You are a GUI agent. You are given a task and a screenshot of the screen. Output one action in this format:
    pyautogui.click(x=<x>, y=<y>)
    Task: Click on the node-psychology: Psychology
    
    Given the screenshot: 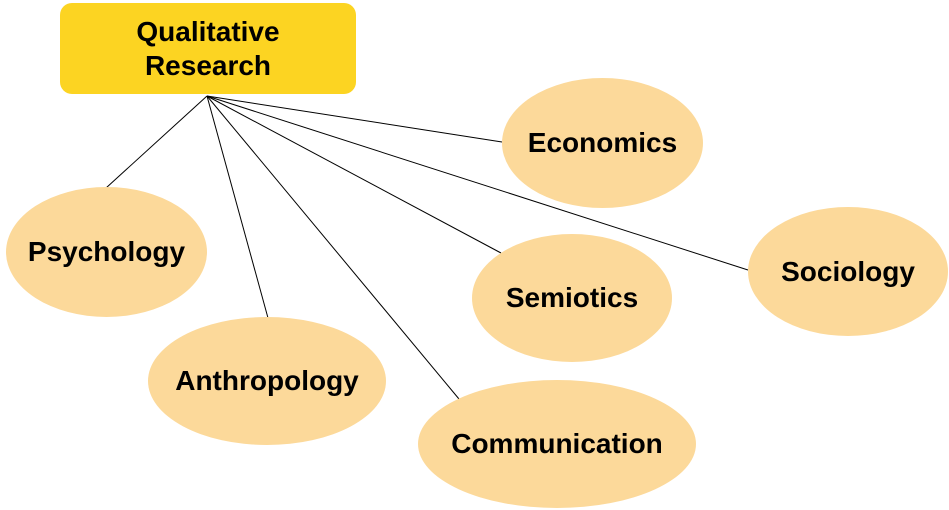 What is the action you would take?
    pyautogui.click(x=106, y=252)
    